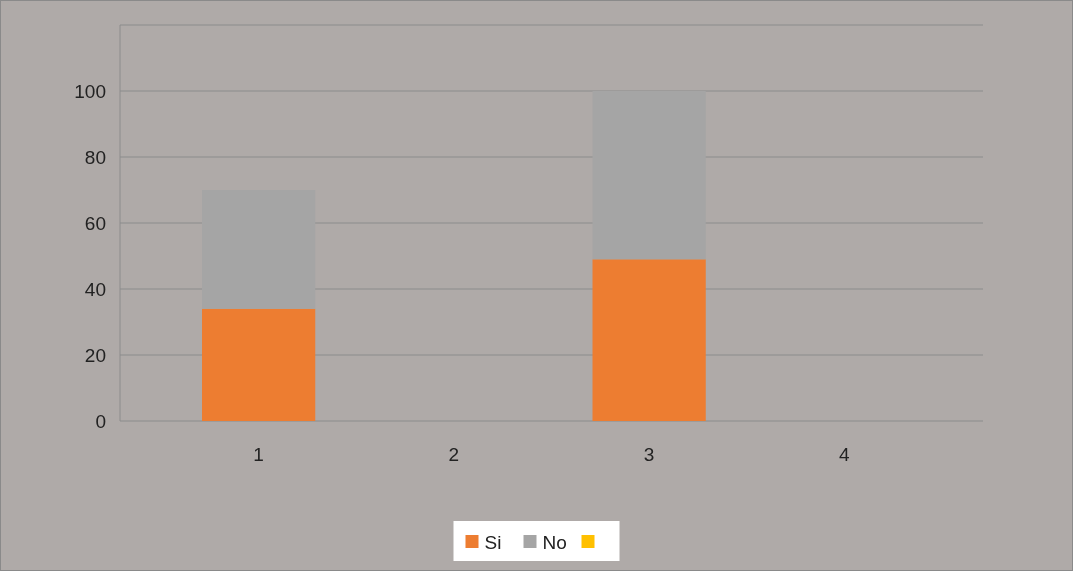 This screenshot has height=571, width=1073. I want to click on y-tick-label: 20, so click(95, 355).